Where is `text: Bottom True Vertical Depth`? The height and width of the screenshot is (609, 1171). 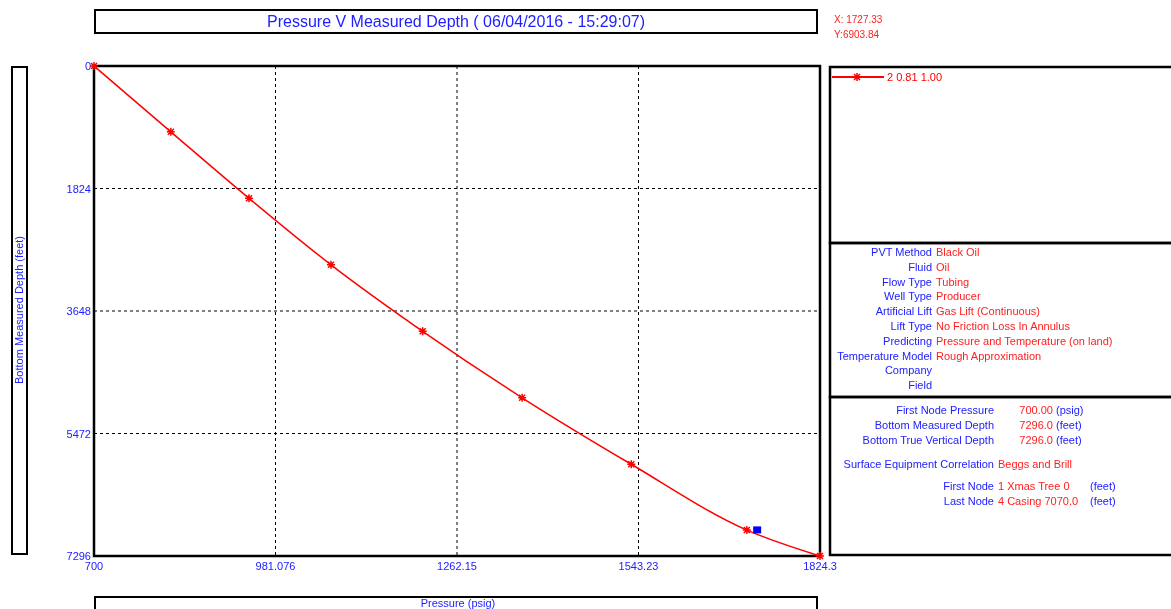
text: Bottom True Vertical Depth is located at coordinates (928, 440).